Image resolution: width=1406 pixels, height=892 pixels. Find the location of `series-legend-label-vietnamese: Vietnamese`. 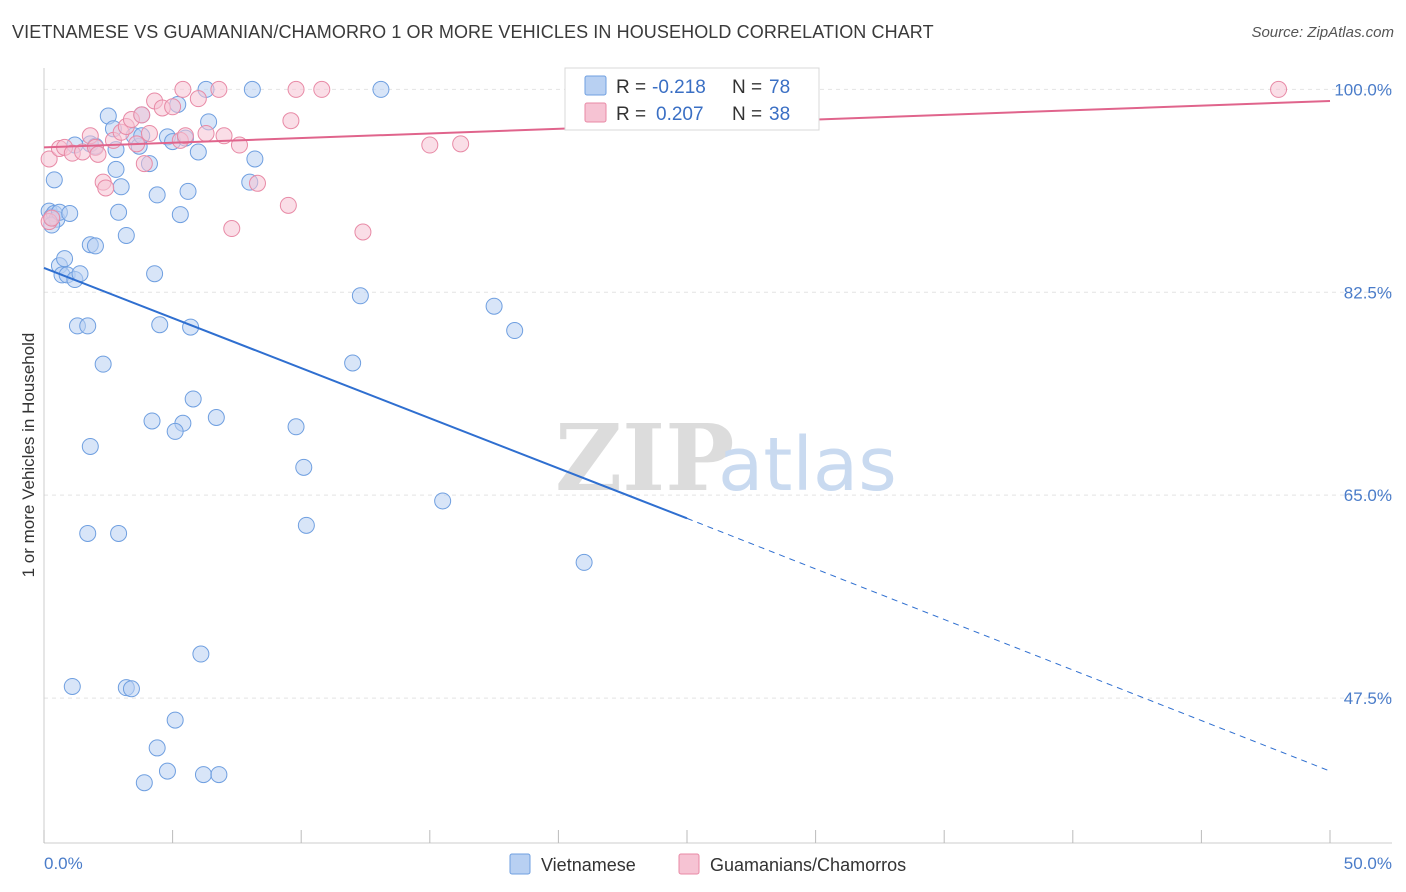

series-legend-label-vietnamese: Vietnamese is located at coordinates (588, 865).